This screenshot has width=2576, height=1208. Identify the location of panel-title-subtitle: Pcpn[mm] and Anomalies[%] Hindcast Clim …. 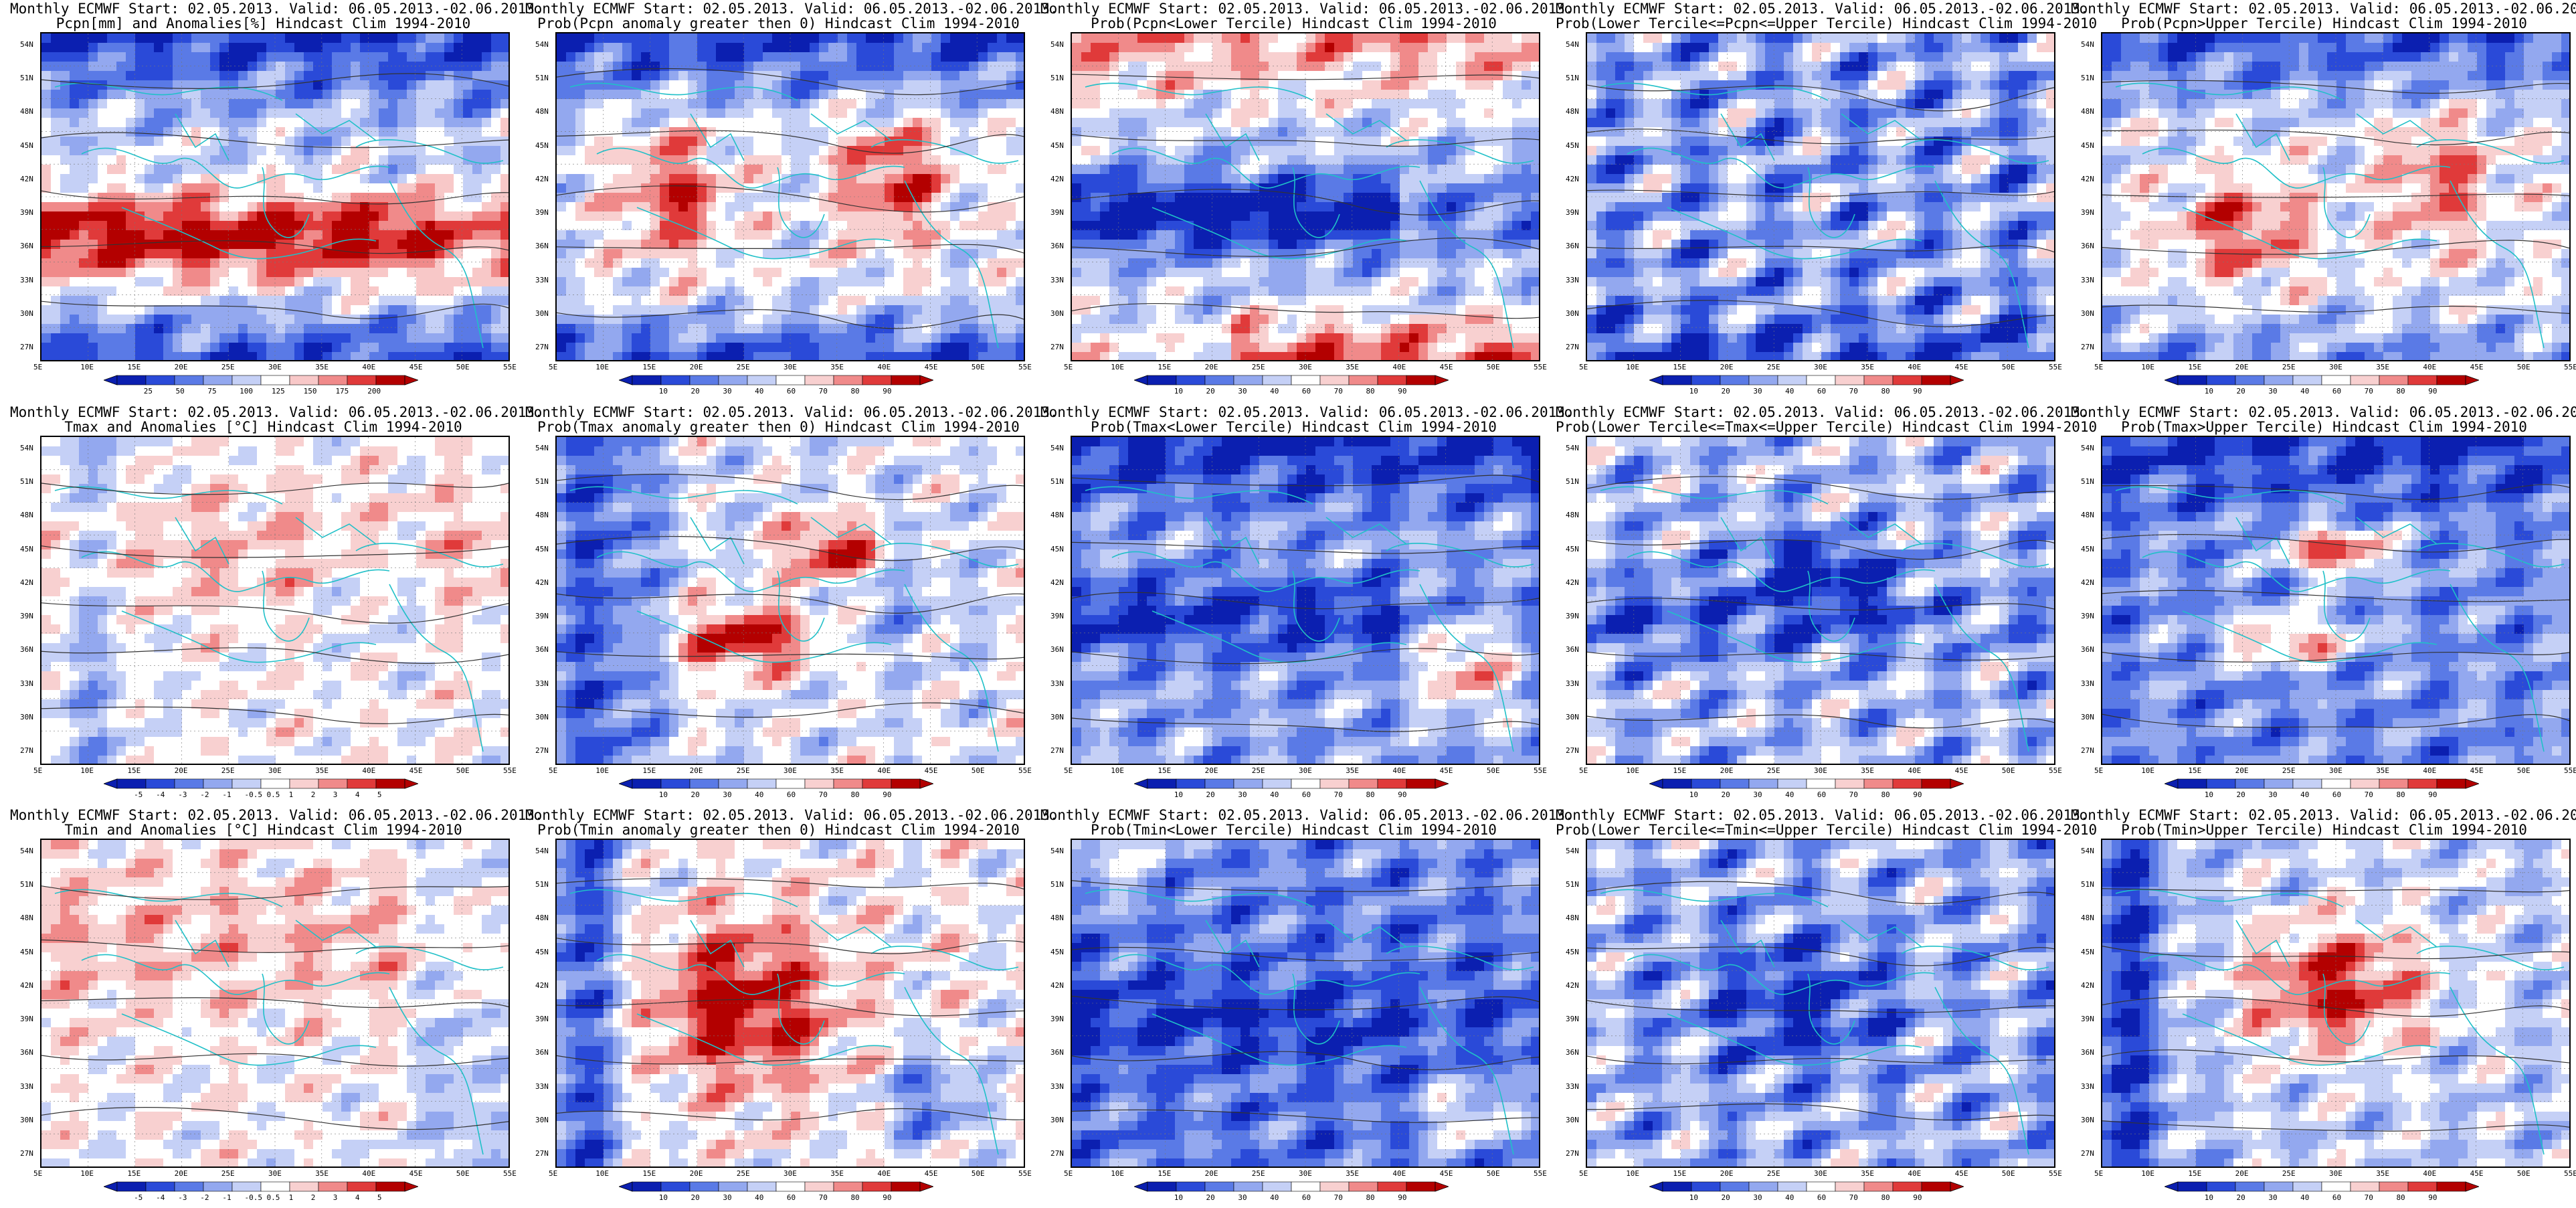
(263, 23).